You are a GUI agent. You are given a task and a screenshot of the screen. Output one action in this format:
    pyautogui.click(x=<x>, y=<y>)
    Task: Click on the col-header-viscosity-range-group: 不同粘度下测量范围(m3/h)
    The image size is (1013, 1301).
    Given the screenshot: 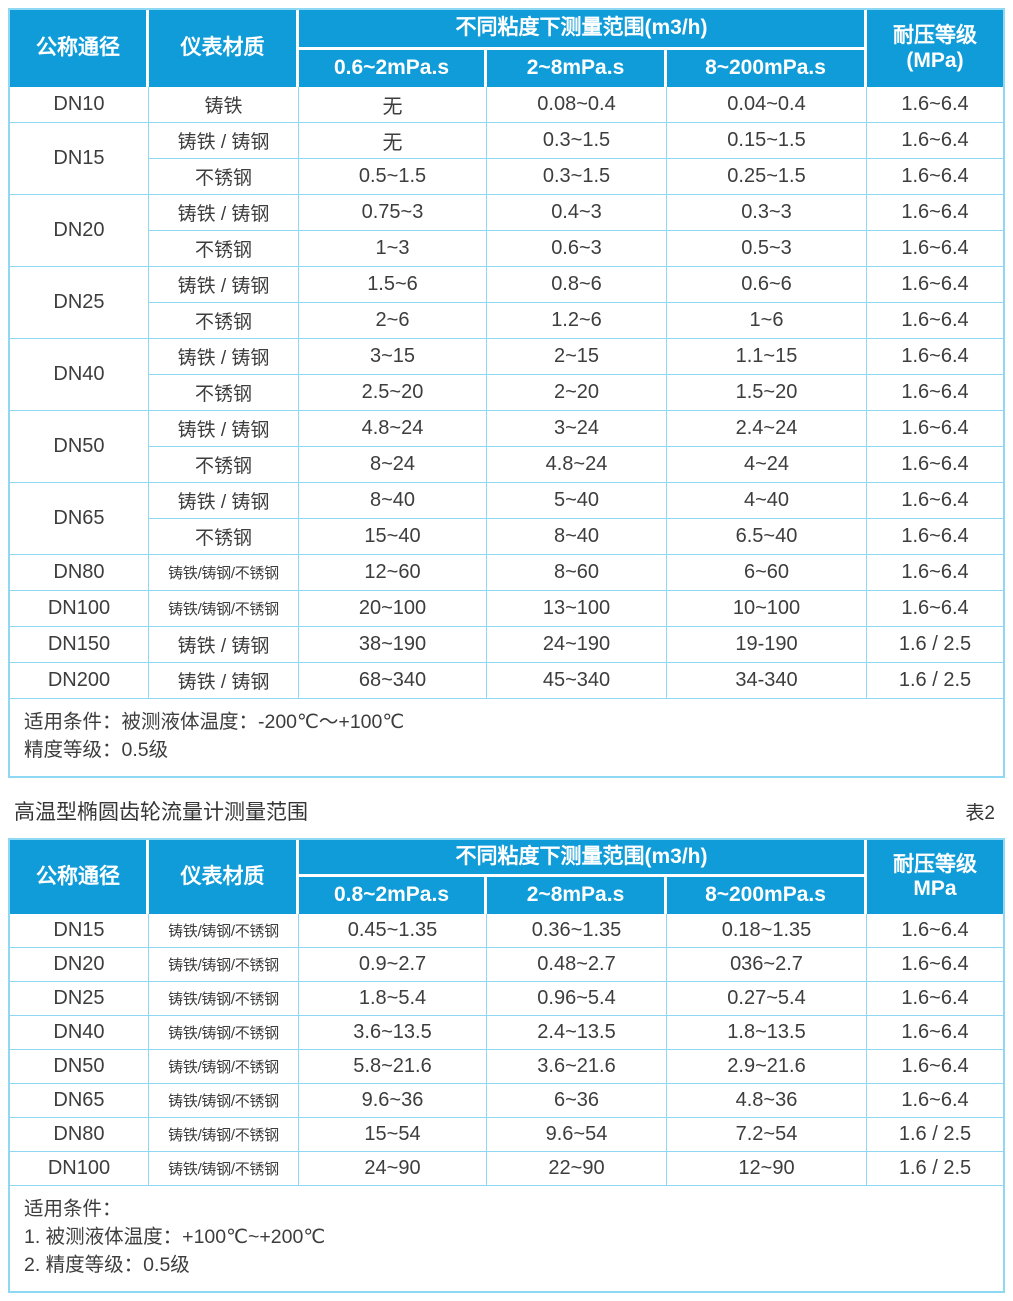 What is the action you would take?
    pyautogui.click(x=581, y=857)
    